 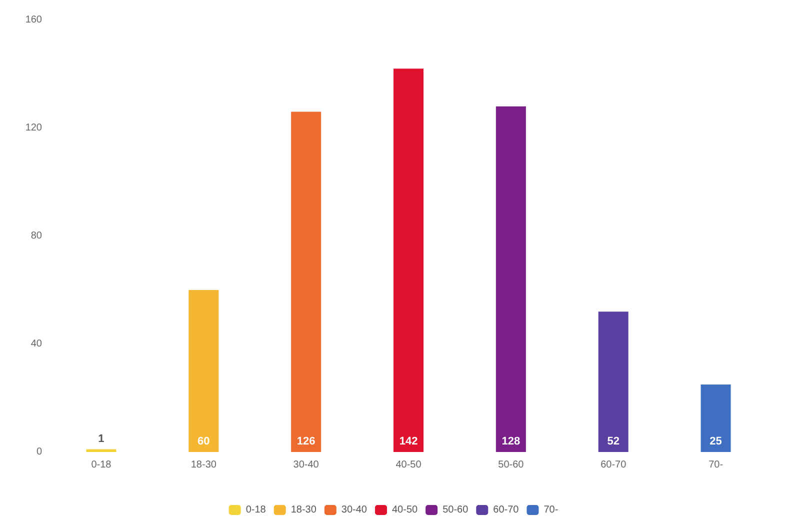 What do you see at coordinates (405, 510) in the screenshot?
I see `legend-label: 40-50` at bounding box center [405, 510].